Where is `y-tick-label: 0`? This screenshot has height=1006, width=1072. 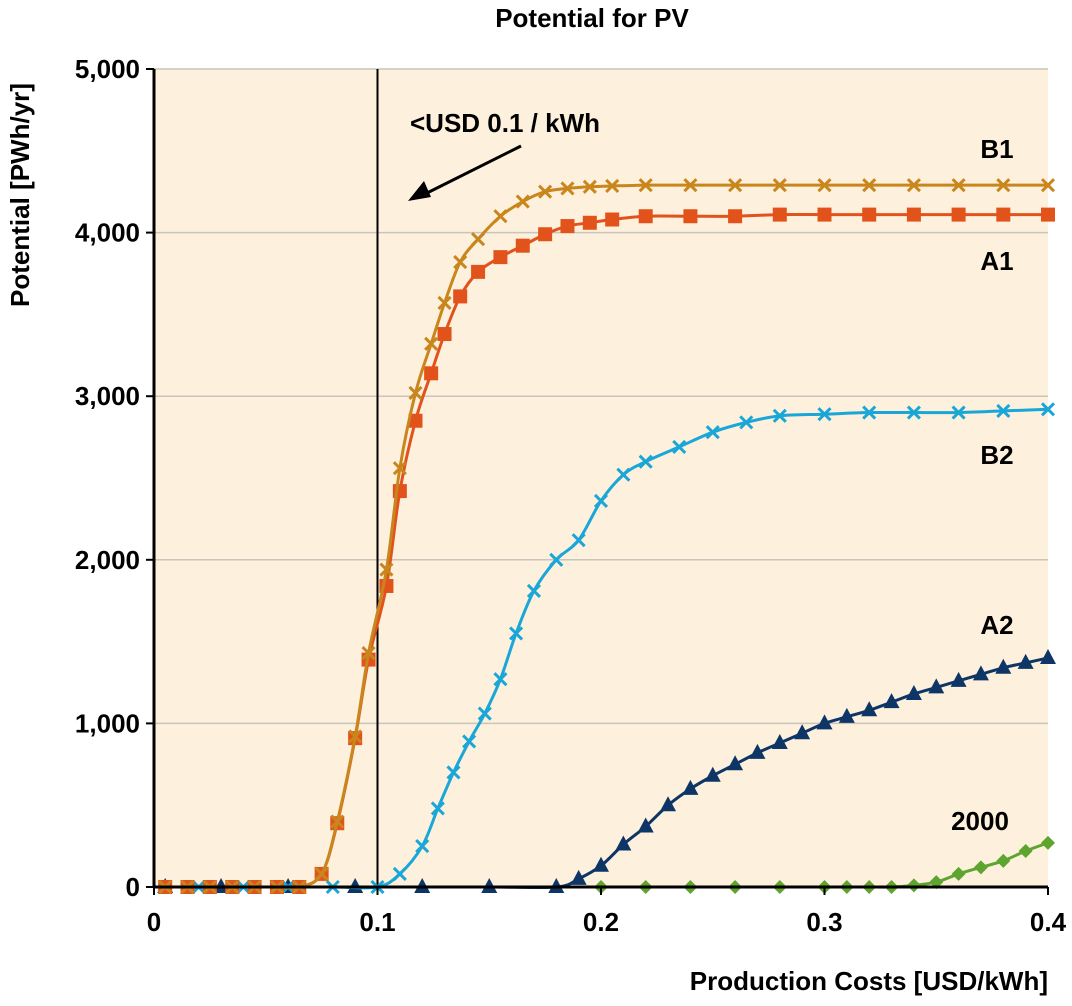 y-tick-label: 0 is located at coordinates (133, 887).